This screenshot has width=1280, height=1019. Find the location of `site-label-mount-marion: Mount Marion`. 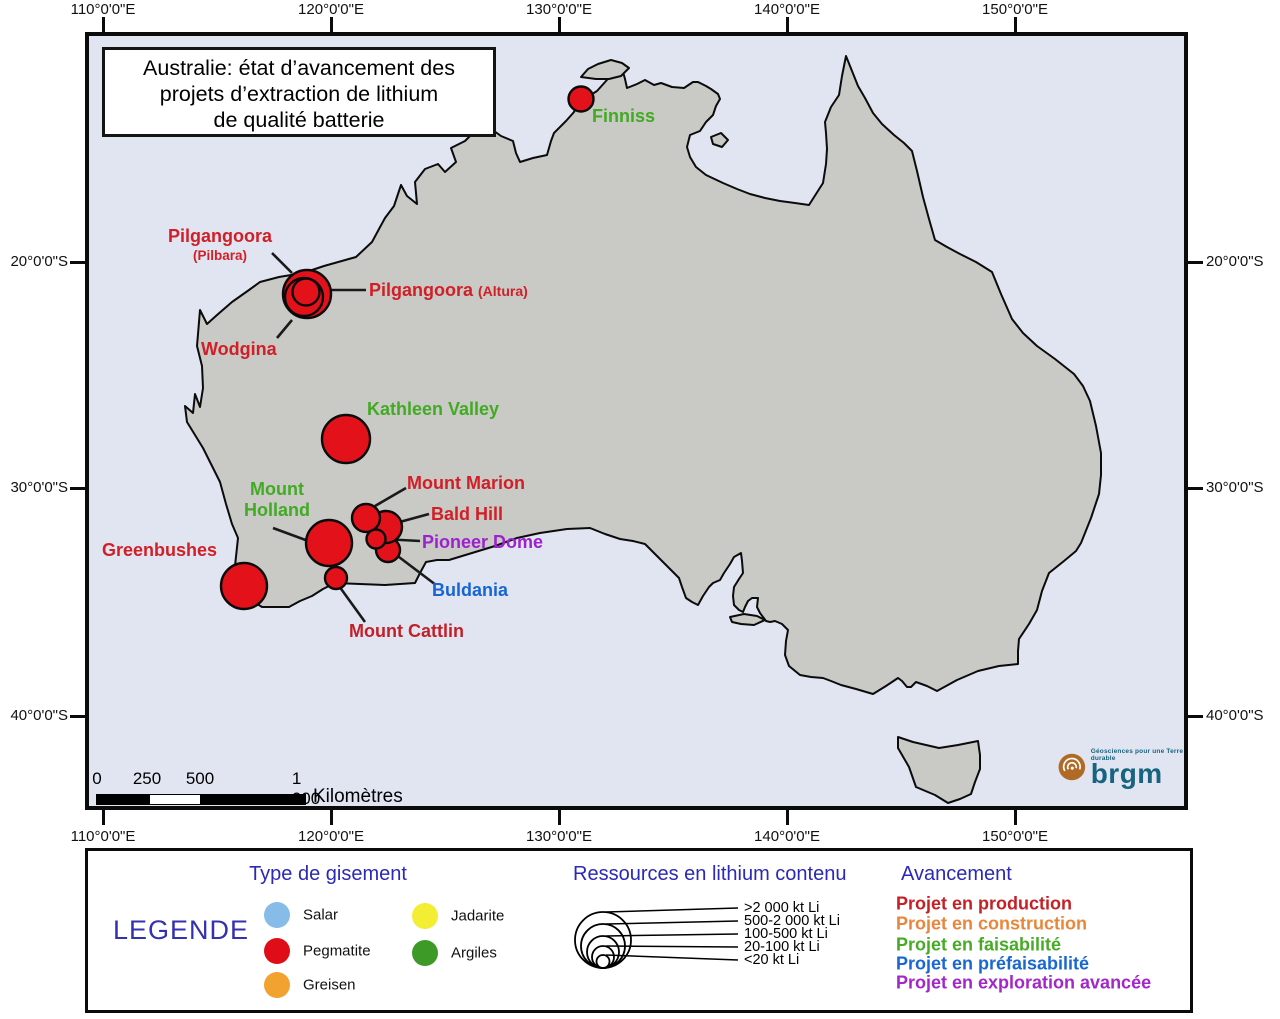

site-label-mount-marion: Mount Marion is located at coordinates (466, 483).